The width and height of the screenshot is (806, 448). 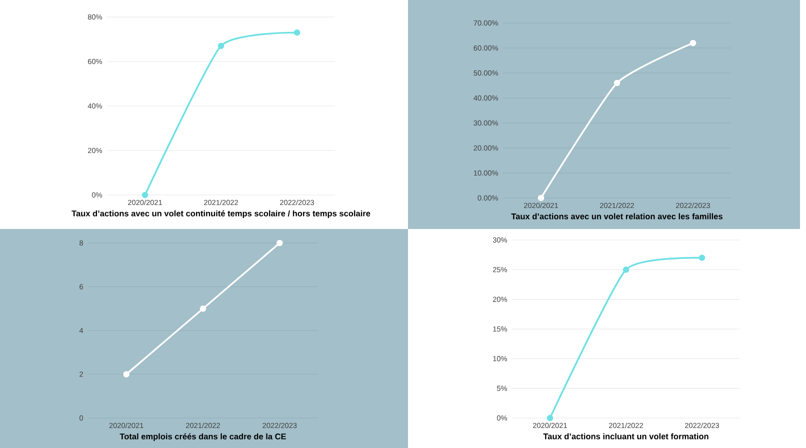 What do you see at coordinates (616, 216) in the screenshot?
I see `x-axis-title: Taux d’actions avec un volet relation avec les familles` at bounding box center [616, 216].